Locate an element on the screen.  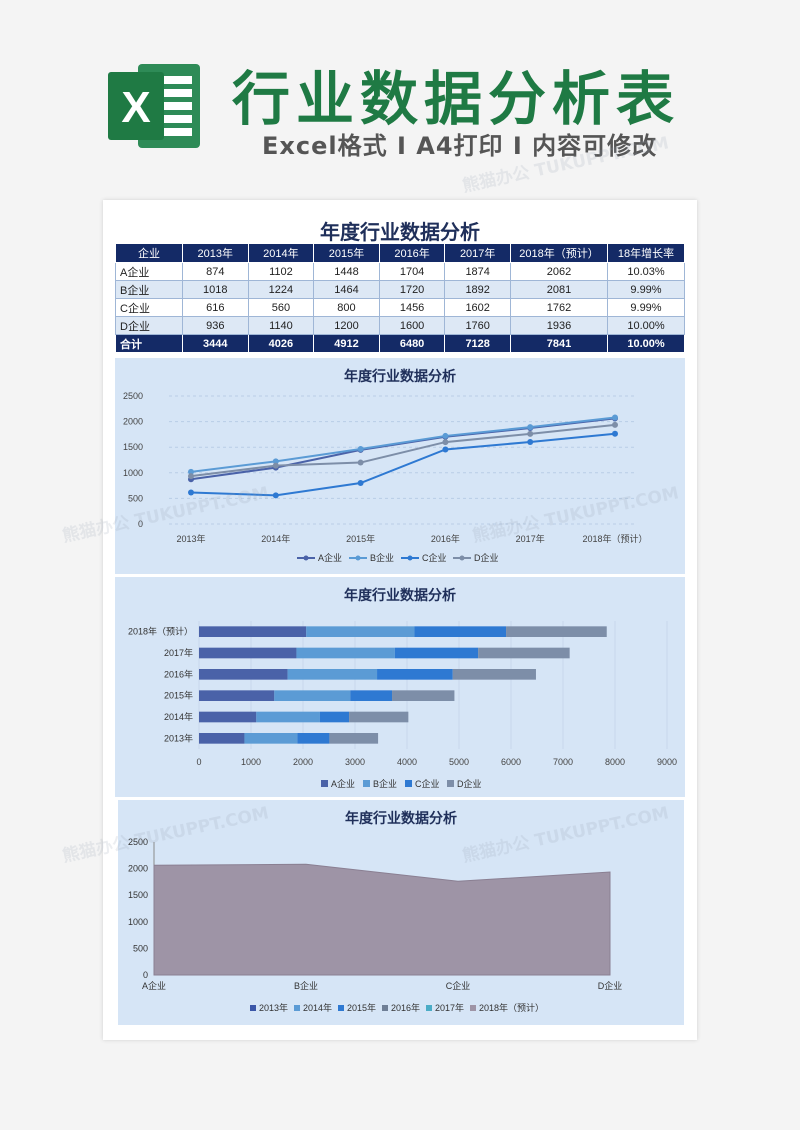
legend-label: 2014年 is located at coordinates (317, 1007).